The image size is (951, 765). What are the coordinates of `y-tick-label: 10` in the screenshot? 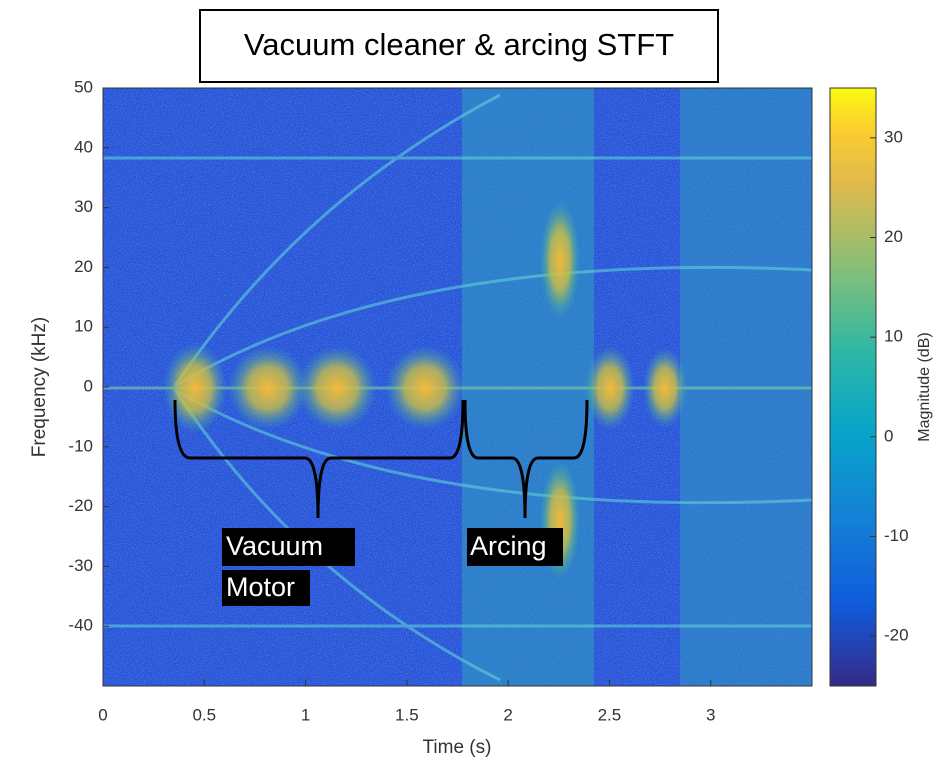 It's located at (83, 326).